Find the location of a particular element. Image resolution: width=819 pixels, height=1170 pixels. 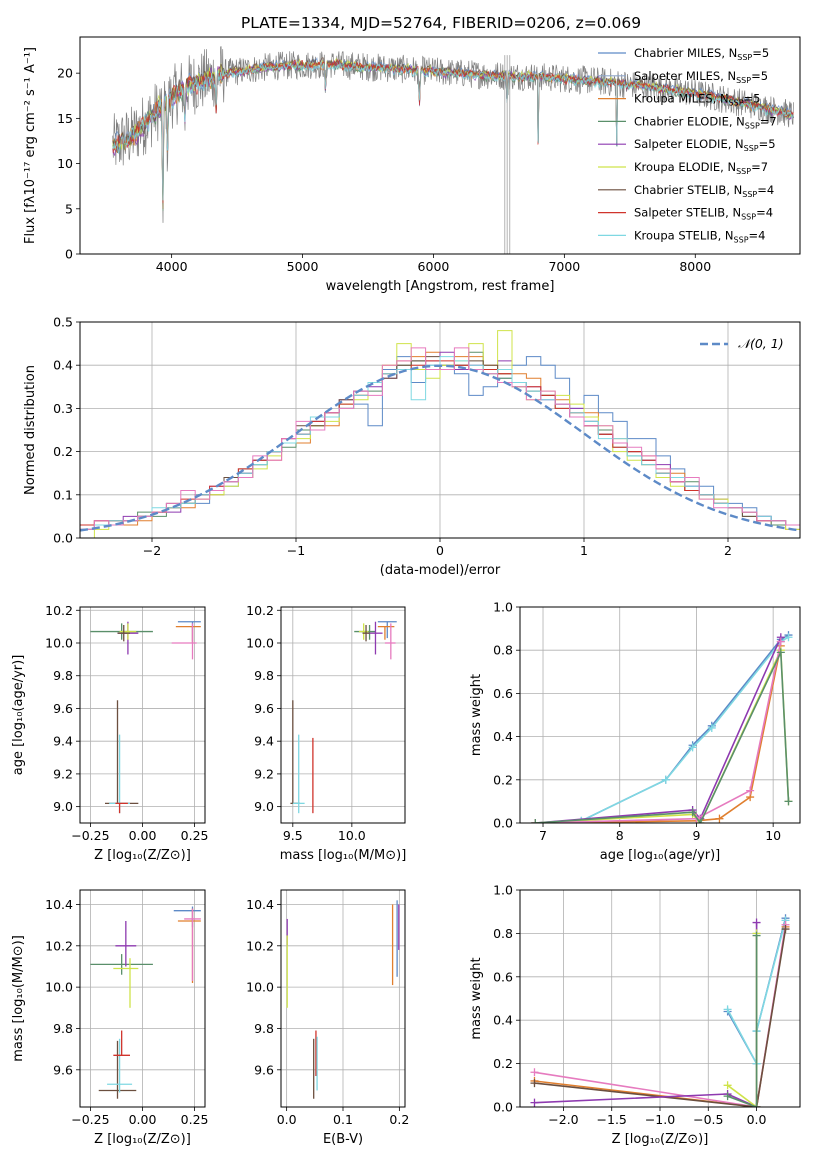

x-tick-label: −2 is located at coordinates (152, 550).